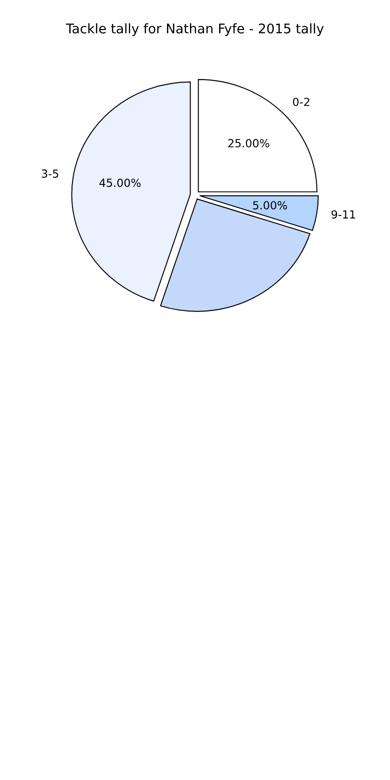  Describe the element at coordinates (120, 182) in the screenshot. I see `data-label: 45.00%` at that location.